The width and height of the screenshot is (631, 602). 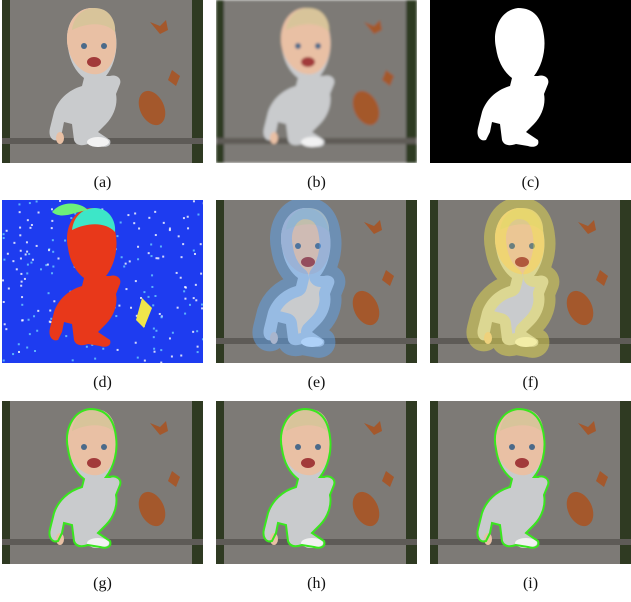 I want to click on panel-e-image, so click(x=316, y=281).